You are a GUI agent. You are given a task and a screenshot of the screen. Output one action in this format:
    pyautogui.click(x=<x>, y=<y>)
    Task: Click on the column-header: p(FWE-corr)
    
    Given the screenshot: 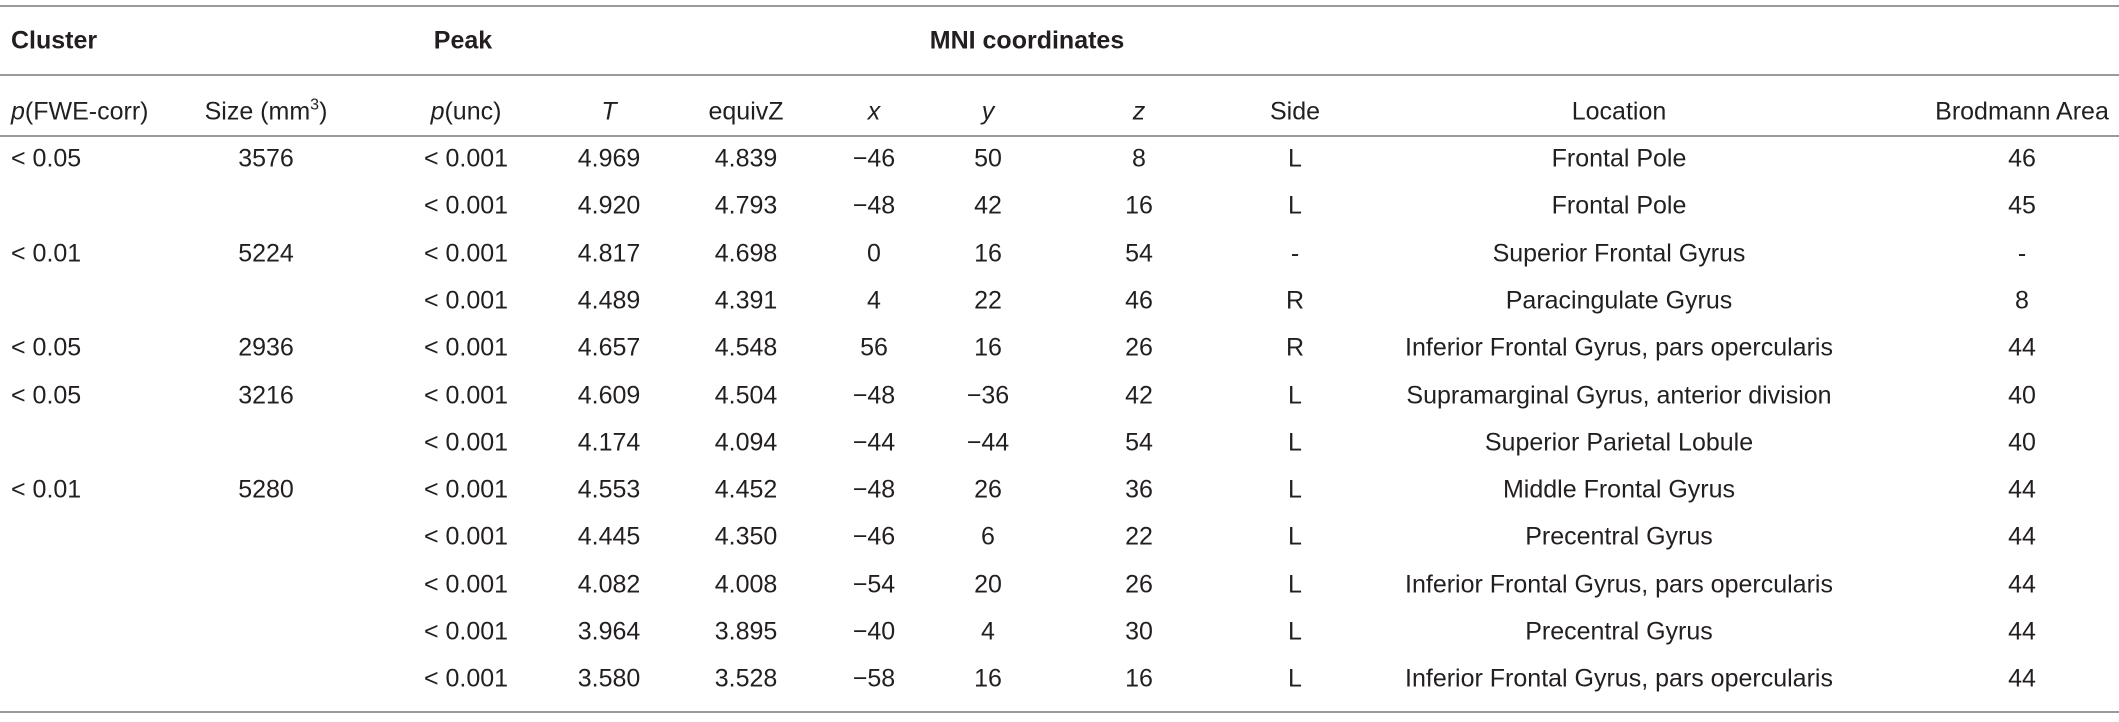 What is the action you would take?
    pyautogui.click(x=80, y=111)
    